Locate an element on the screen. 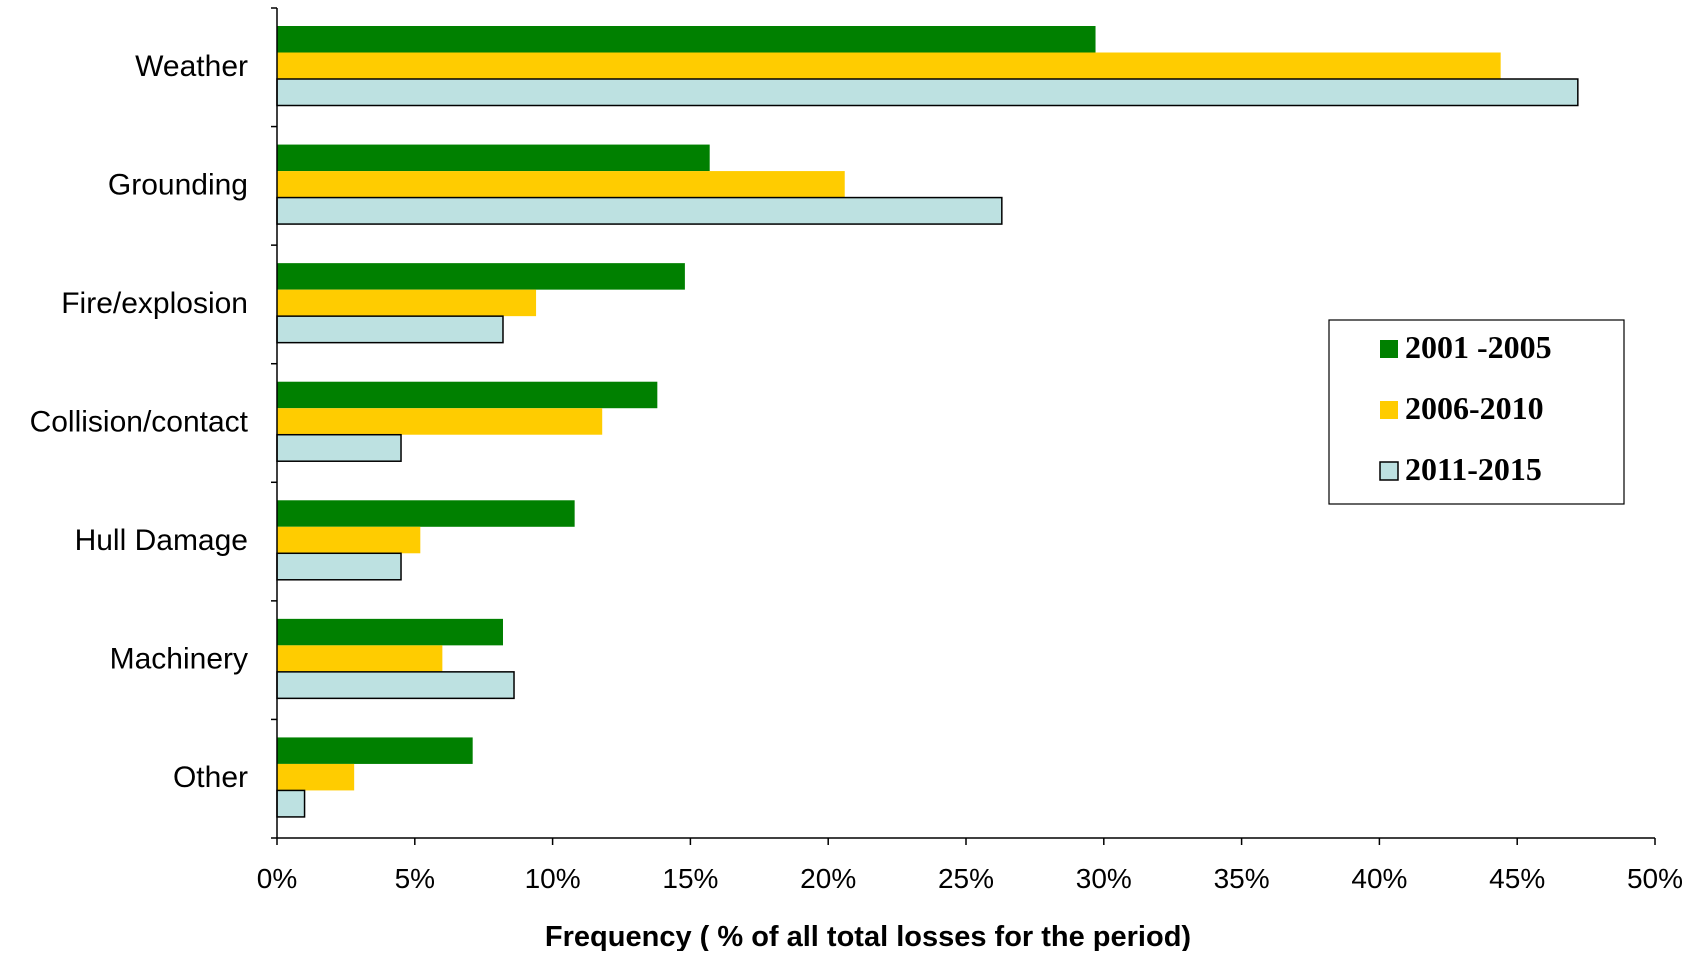  legend-items: 2001 -2005 2006-2010 2011-2015 is located at coordinates (1465, 408).